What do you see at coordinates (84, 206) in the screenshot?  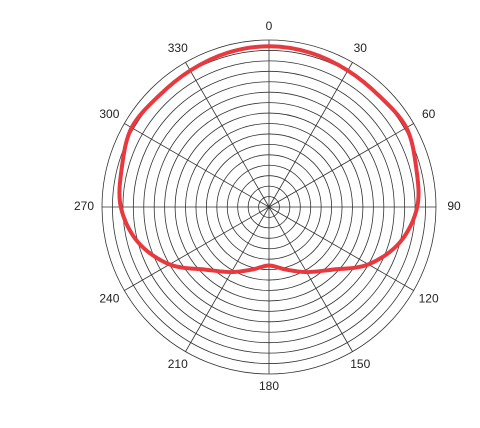 I see `angle-label: 270` at bounding box center [84, 206].